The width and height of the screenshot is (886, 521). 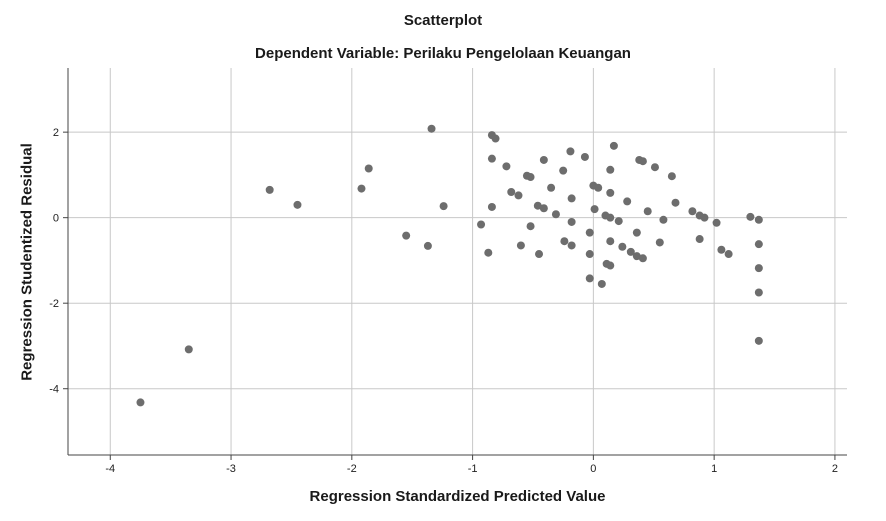 I want to click on y-tick-label: -2, so click(x=54, y=304).